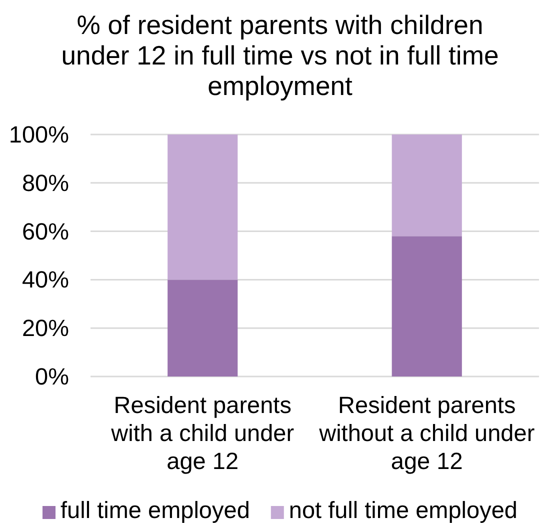  I want to click on y-tick-label: 60%, so click(46, 231).